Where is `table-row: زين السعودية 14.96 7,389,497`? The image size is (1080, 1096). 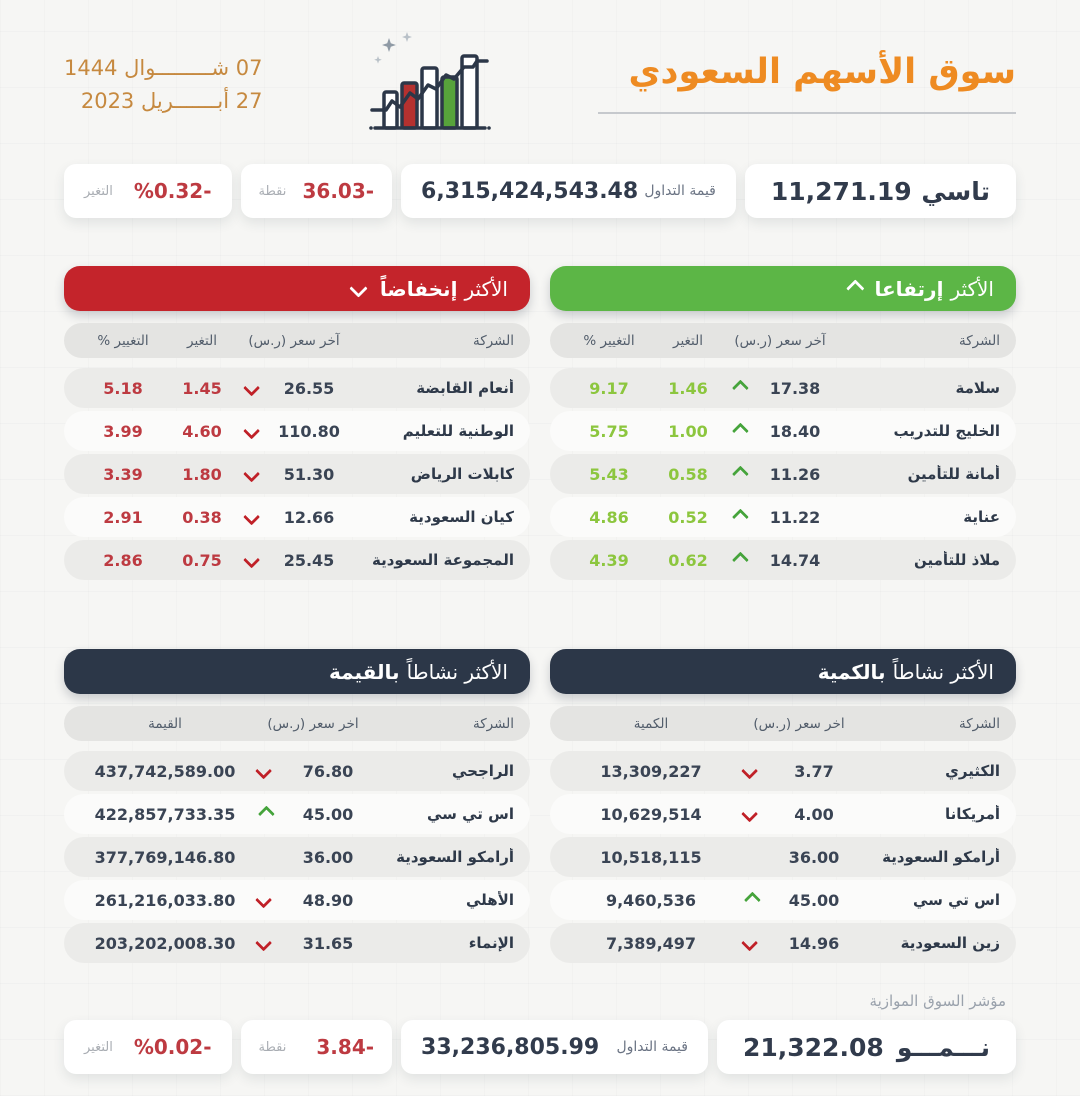 table-row: زين السعودية 14.96 7,389,497 is located at coordinates (783, 943).